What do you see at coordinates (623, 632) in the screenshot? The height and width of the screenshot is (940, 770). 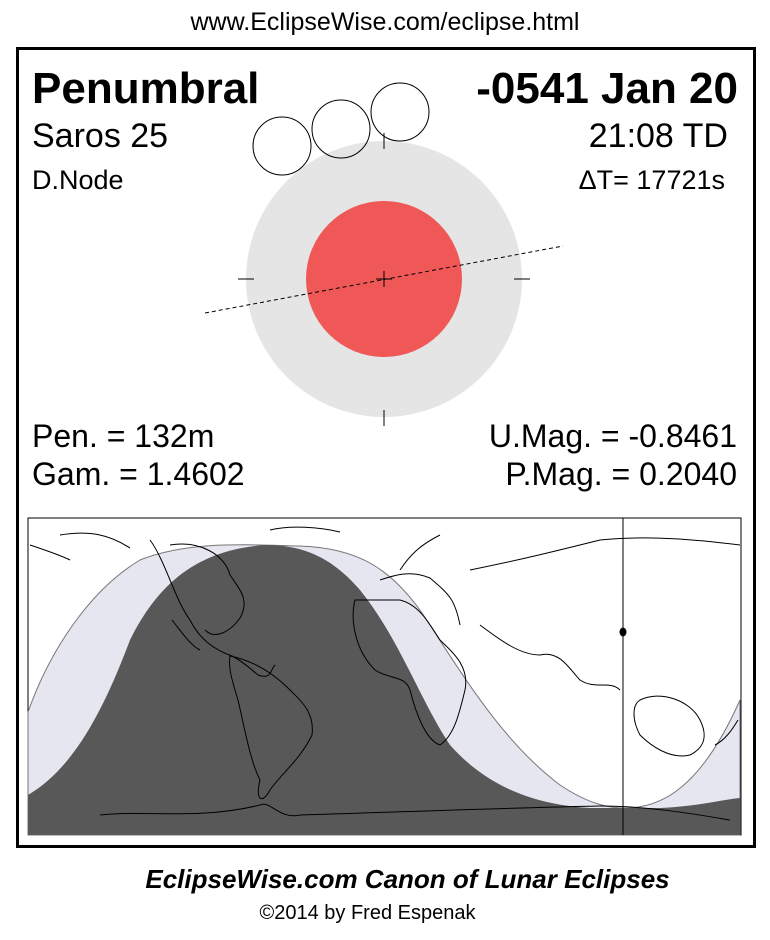 I see `greatest-eclipse-point` at bounding box center [623, 632].